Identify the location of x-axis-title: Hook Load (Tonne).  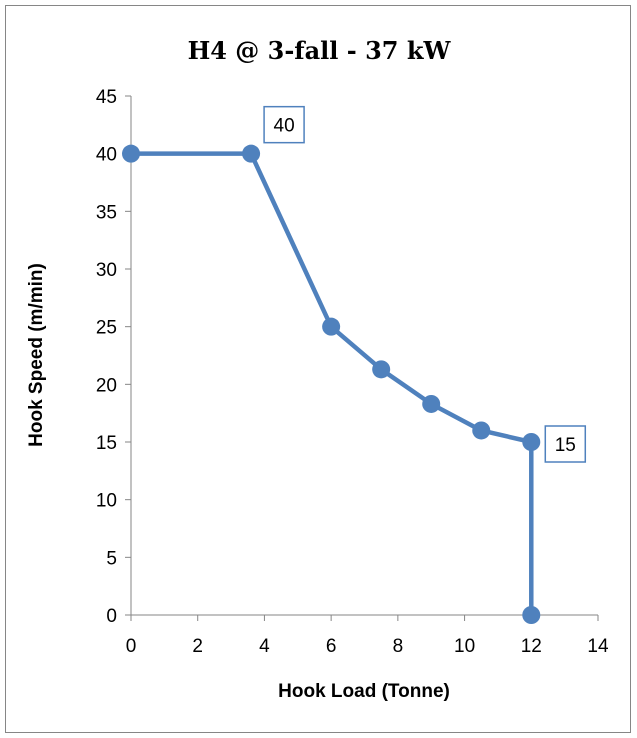
(364, 691).